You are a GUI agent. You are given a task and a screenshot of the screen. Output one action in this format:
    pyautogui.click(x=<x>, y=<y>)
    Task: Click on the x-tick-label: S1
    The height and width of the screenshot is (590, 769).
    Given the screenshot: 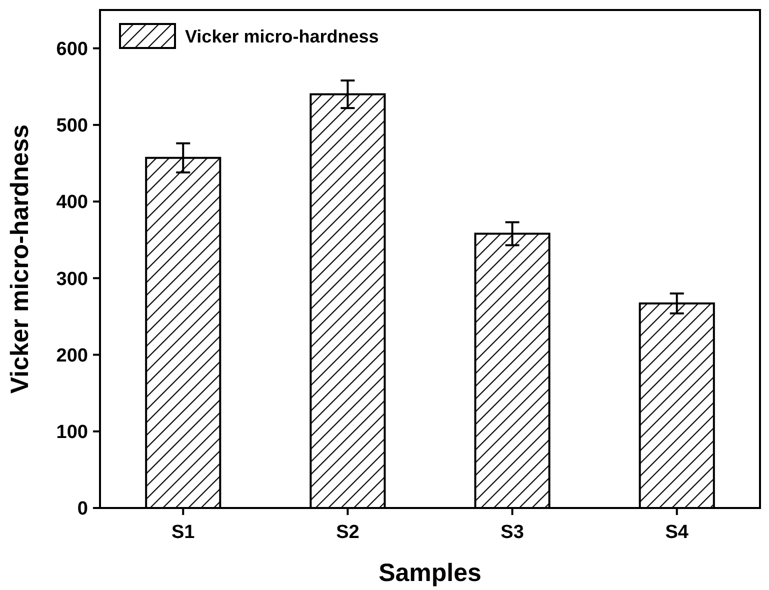 What is the action you would take?
    pyautogui.click(x=183, y=532)
    